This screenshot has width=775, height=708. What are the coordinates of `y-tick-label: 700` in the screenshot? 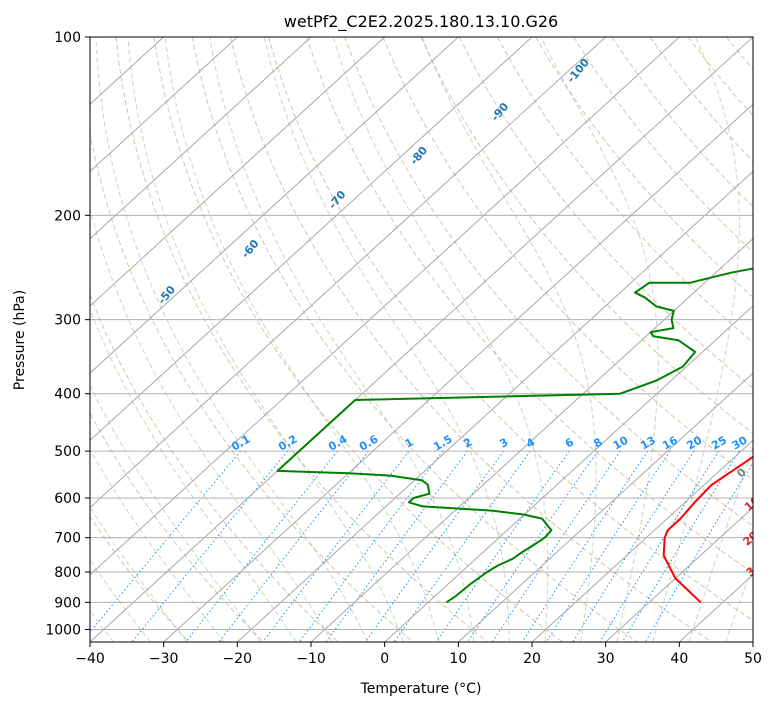 It's located at (67, 539).